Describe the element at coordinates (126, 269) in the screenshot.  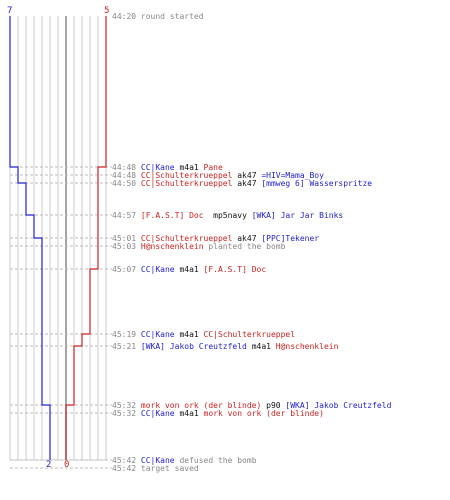
I see `event-time: 45:07` at that location.